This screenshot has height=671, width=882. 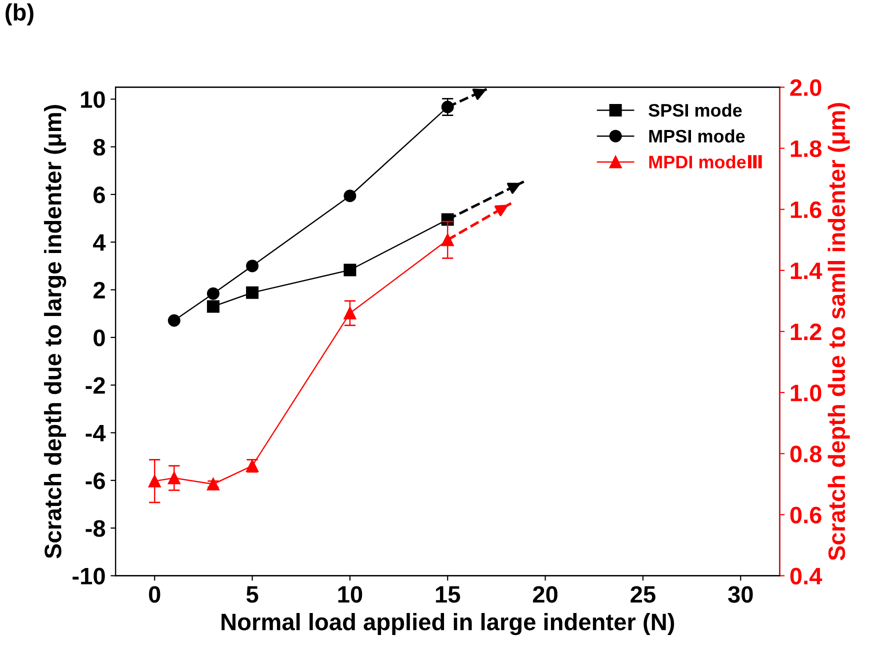 What do you see at coordinates (643, 594) in the screenshot?
I see `x-tick-label: 25` at bounding box center [643, 594].